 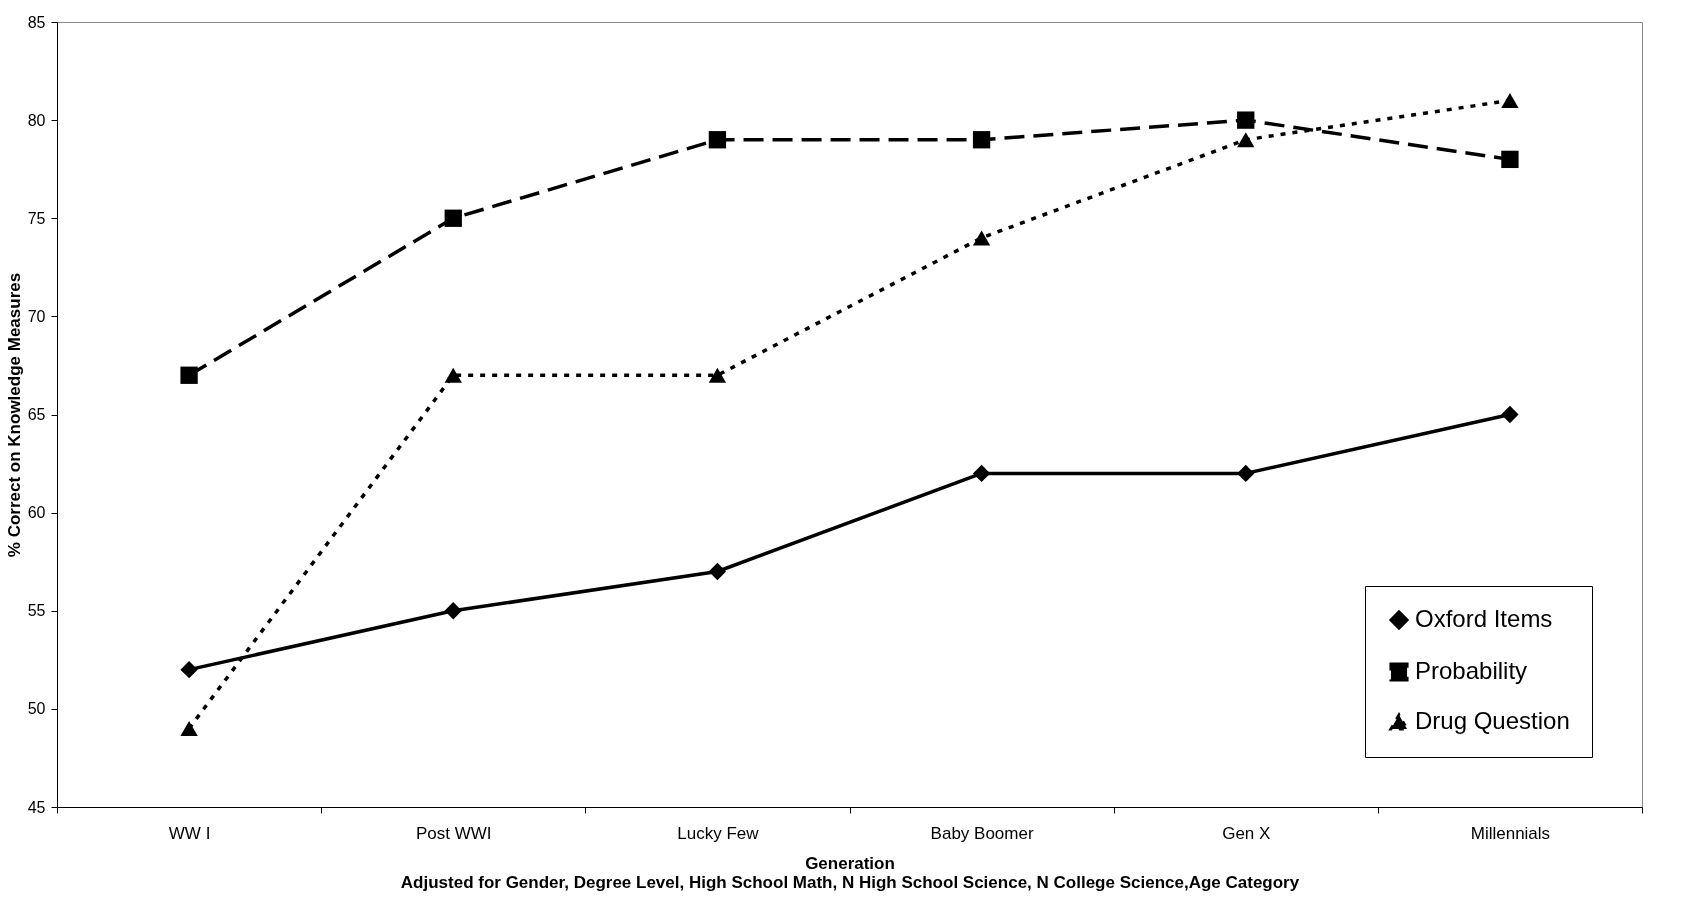 What do you see at coordinates (36, 22) in the screenshot?
I see `y-tick-label: 85` at bounding box center [36, 22].